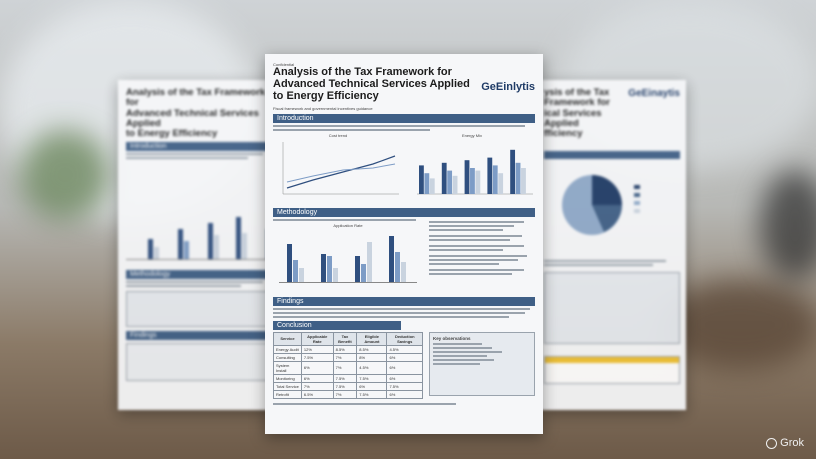 The width and height of the screenshot is (816, 459). Describe the element at coordinates (404, 301) in the screenshot. I see `section-findings: Findings` at that location.